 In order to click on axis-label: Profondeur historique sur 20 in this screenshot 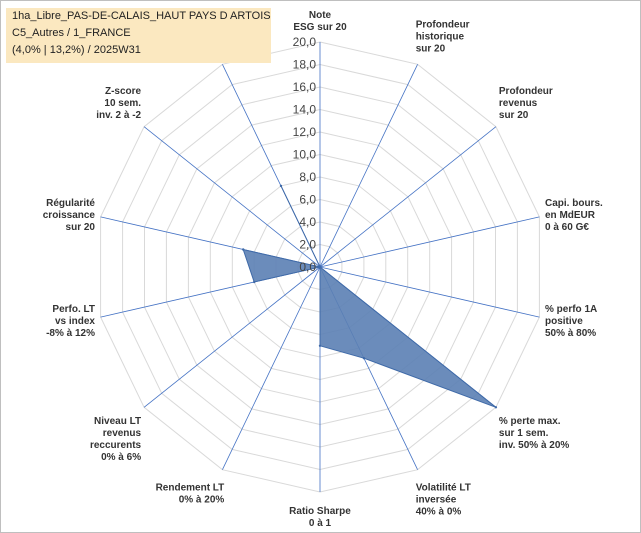, I will do `click(443, 37)`.